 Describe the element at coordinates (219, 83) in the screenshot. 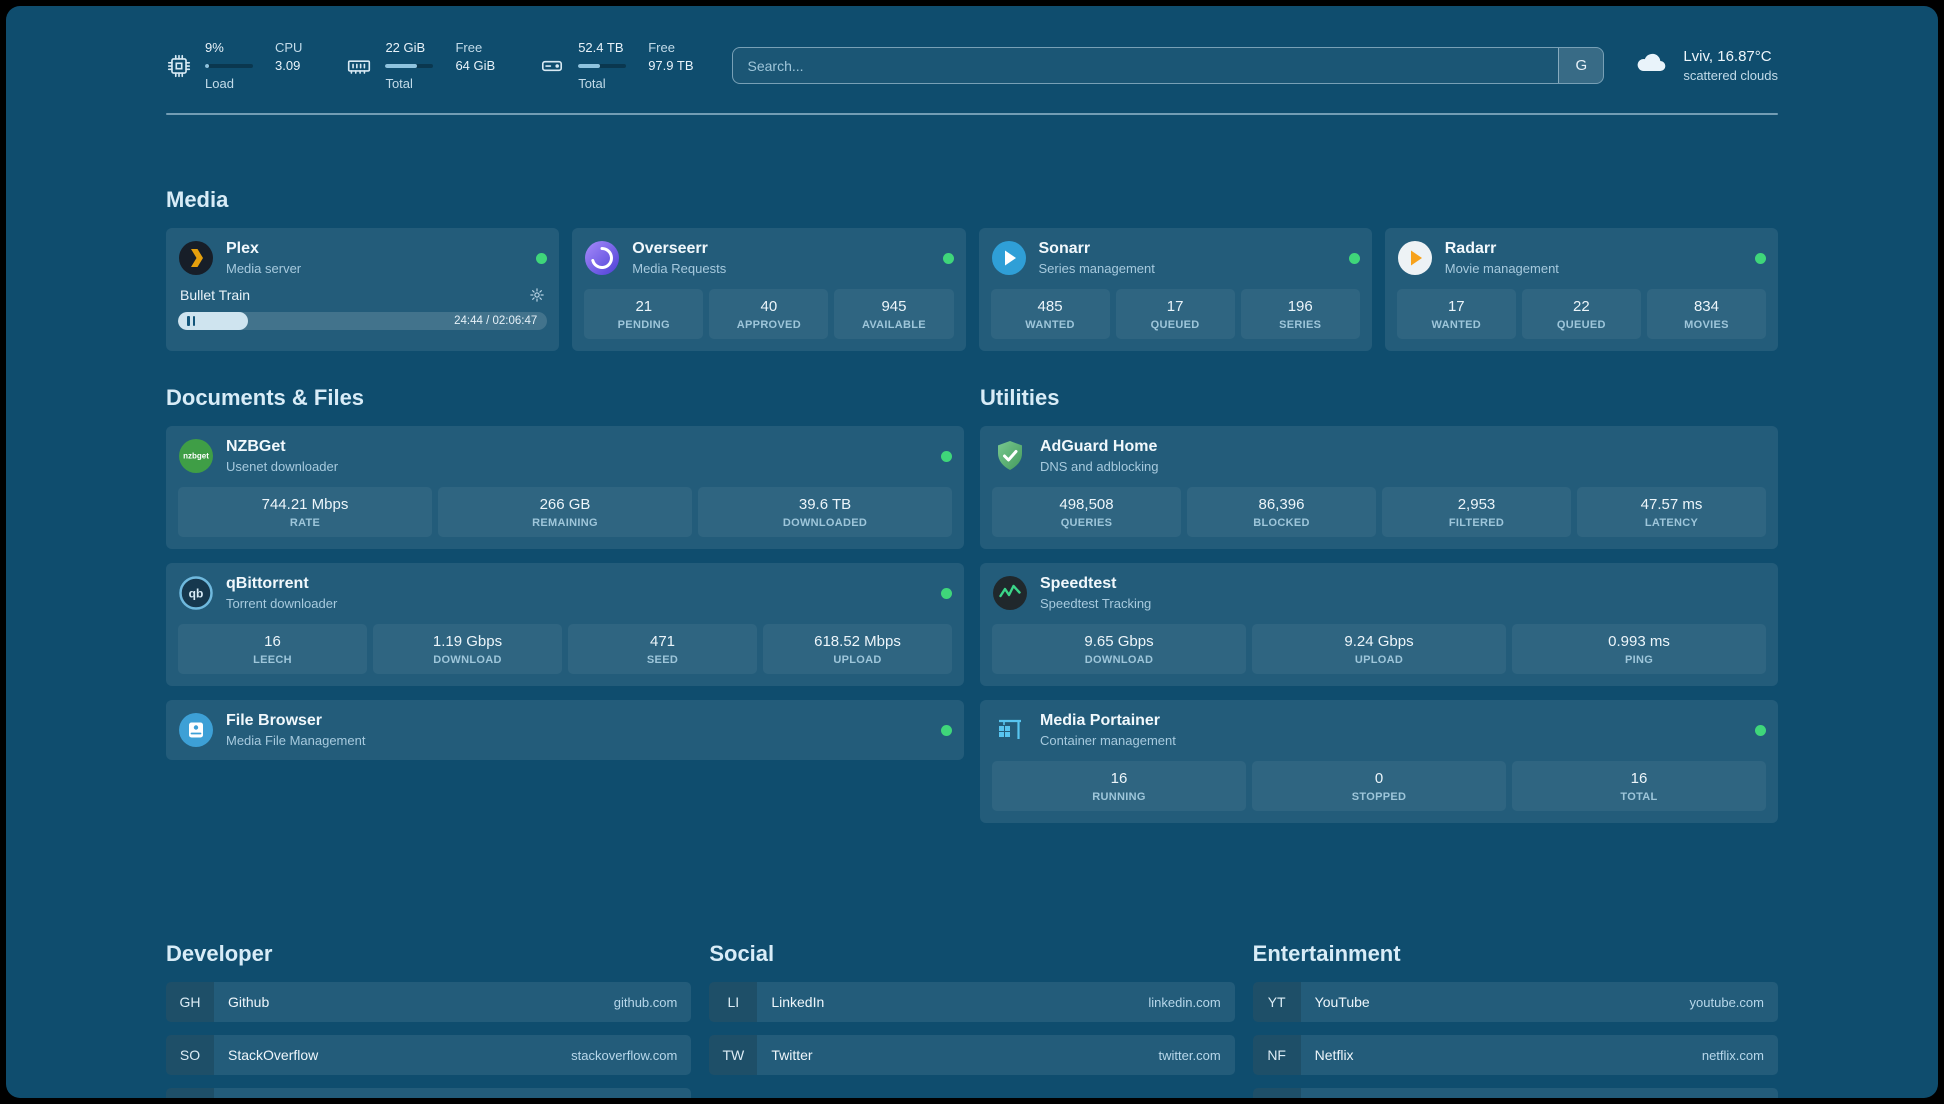

I see `cpu-load-label: Load` at that location.